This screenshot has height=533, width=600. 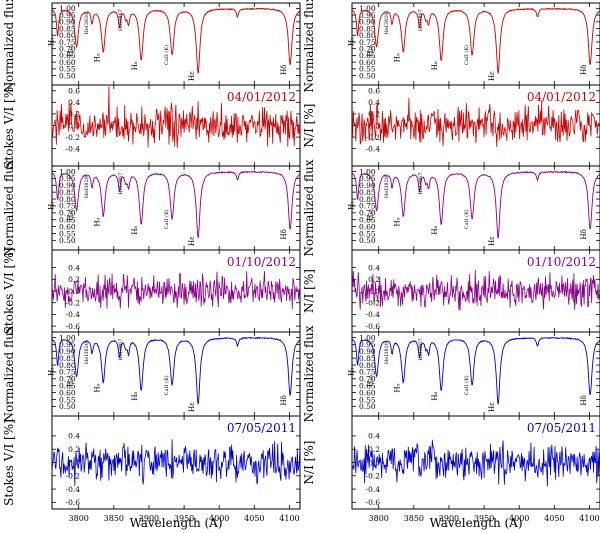 I want to click on x-tick-label: 4050, so click(x=554, y=518).